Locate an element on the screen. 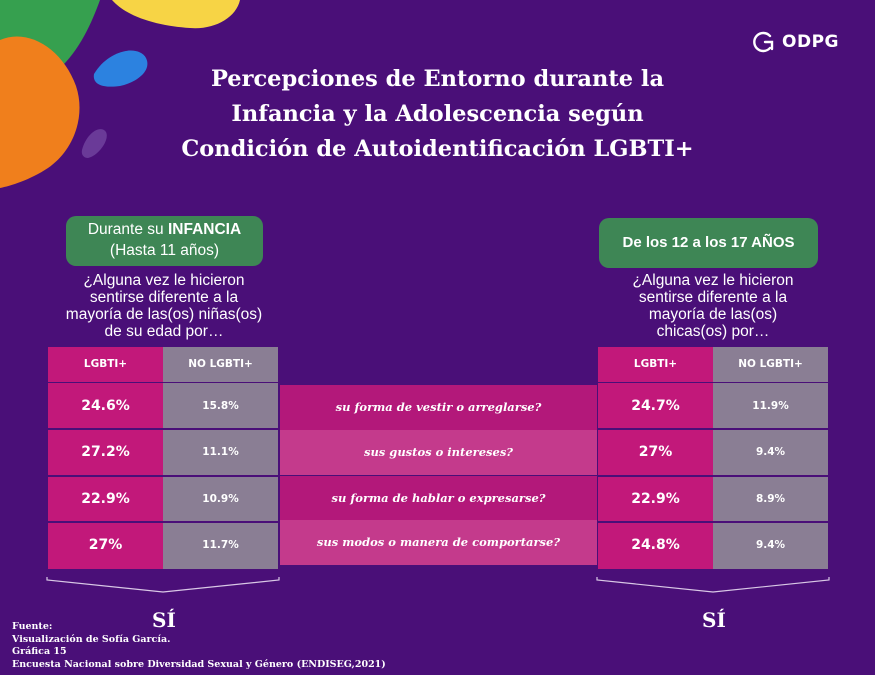 The height and width of the screenshot is (675, 875). adolescencia-question-line: mayoría de las(os) is located at coordinates (713, 314).